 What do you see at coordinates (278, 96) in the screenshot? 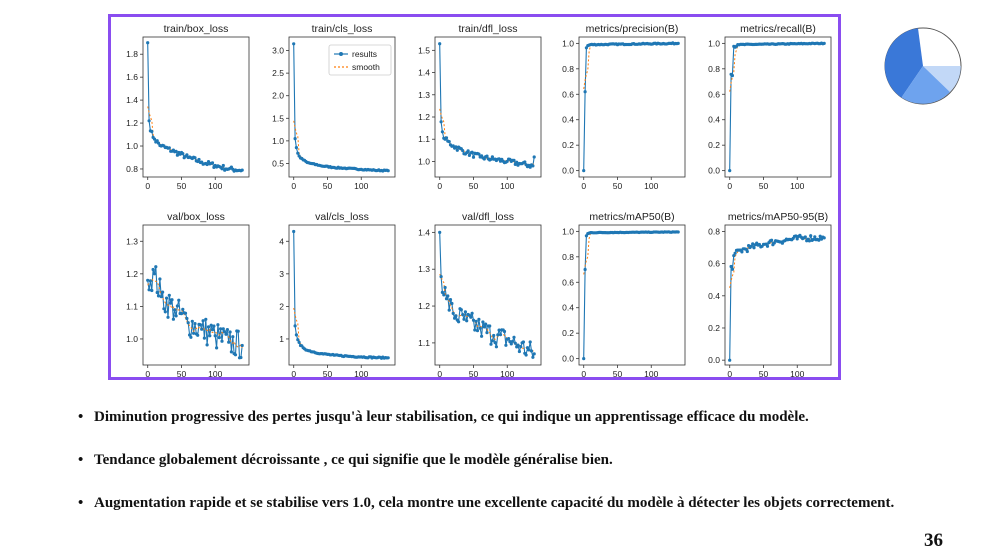
I see `y-tick-label: 2.0` at bounding box center [278, 96].